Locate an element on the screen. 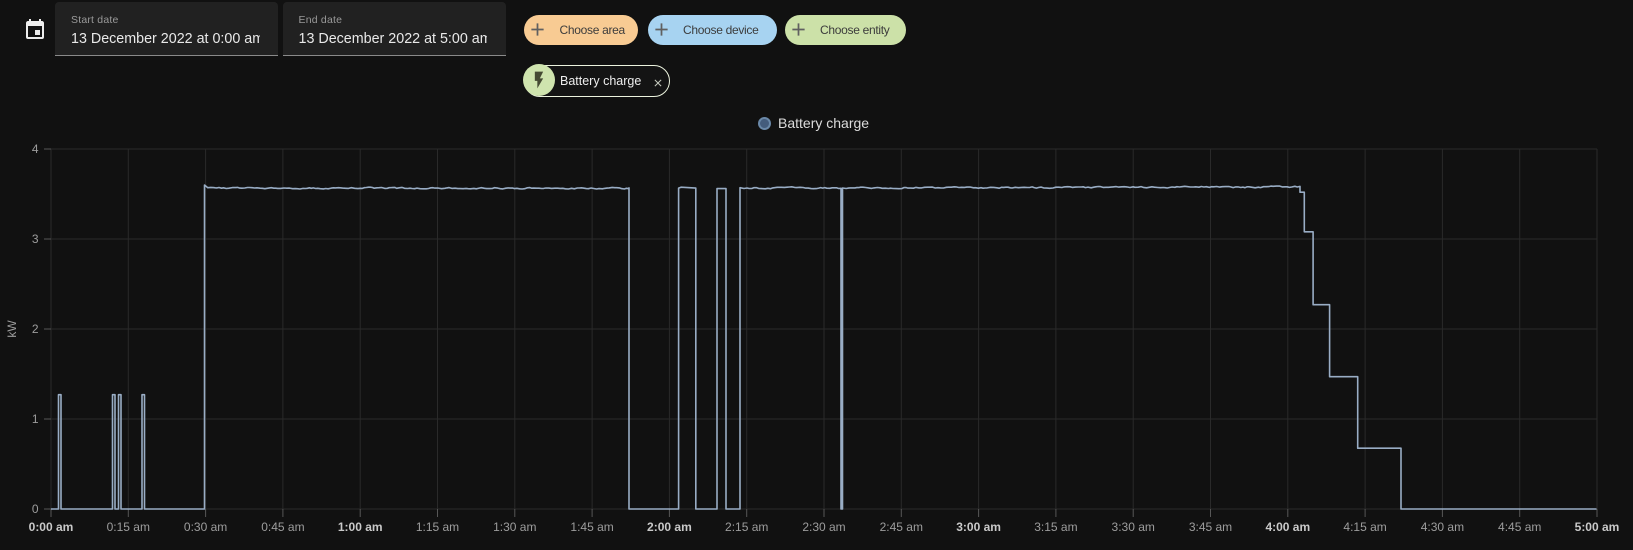 This screenshot has height=550, width=1633. svg-text: 4:00 am is located at coordinates (1287, 527).